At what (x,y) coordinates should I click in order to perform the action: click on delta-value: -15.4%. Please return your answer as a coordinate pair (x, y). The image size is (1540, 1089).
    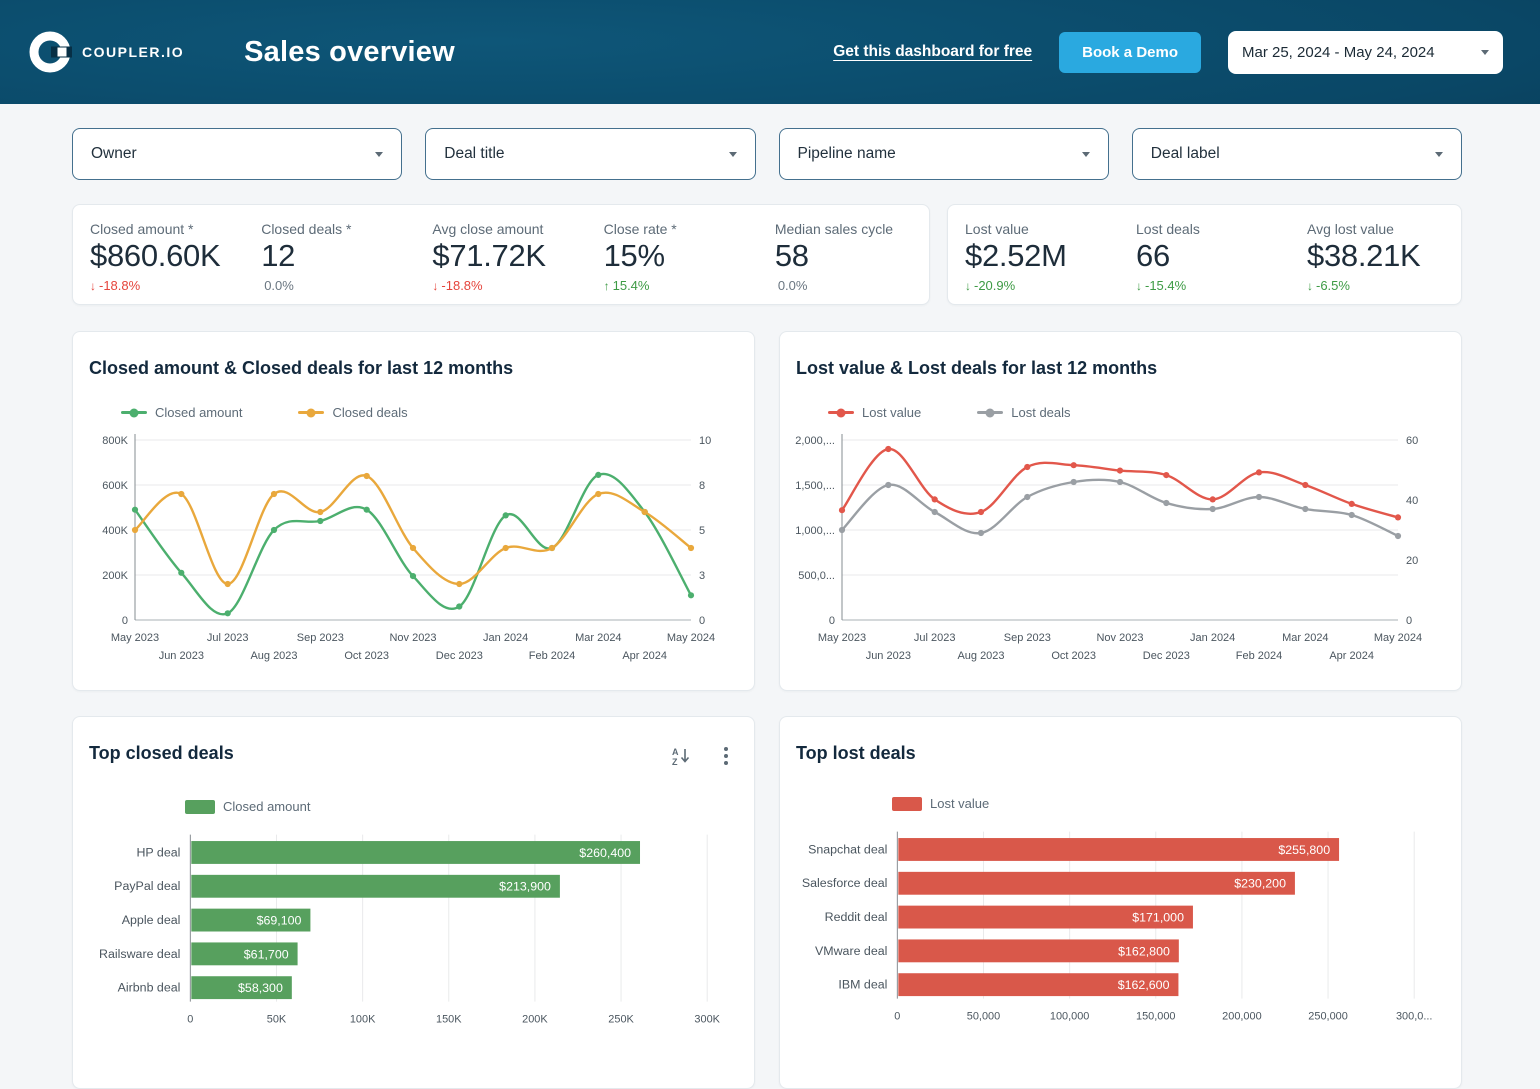
    Looking at the image, I should click on (1166, 285).